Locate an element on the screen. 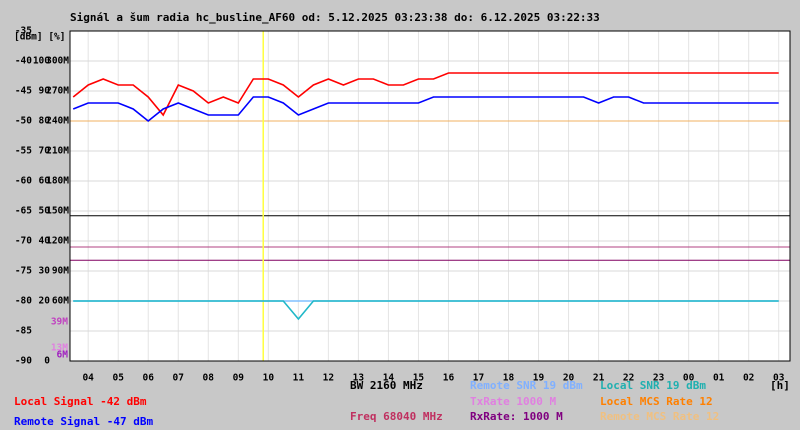  y-tick-label: -55 is located at coordinates (23, 151).